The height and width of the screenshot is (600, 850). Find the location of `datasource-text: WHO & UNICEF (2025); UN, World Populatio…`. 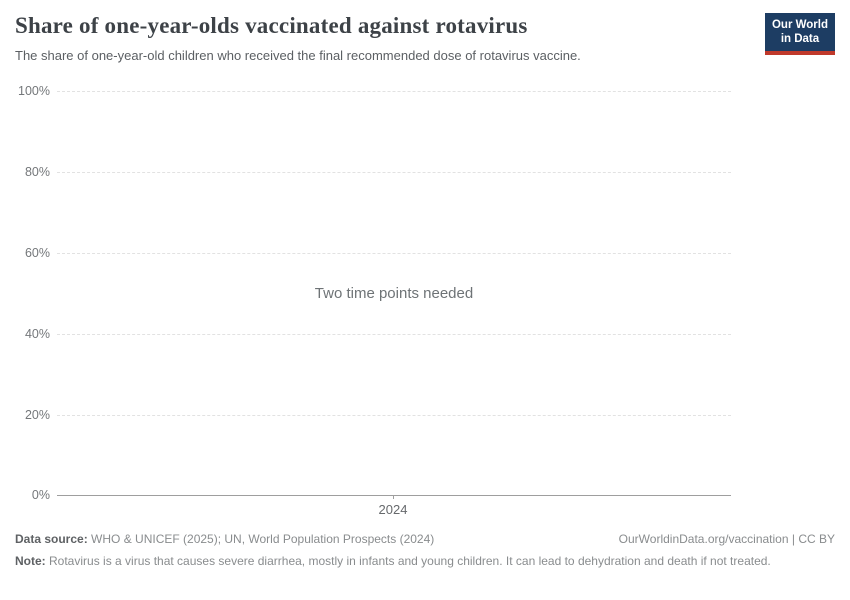

datasource-text: WHO & UNICEF (2025); UN, World Populatio… is located at coordinates (261, 539).